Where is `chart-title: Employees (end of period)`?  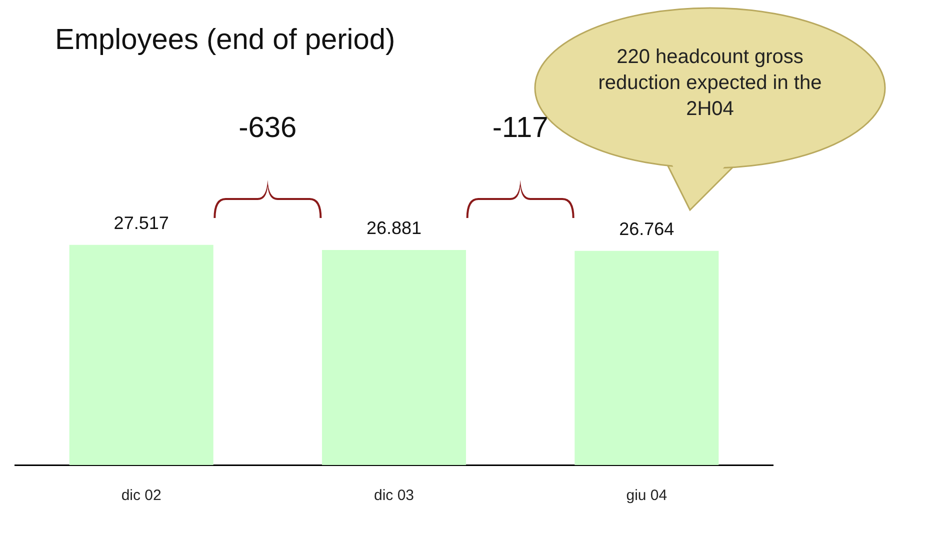
chart-title: Employees (end of period) is located at coordinates (225, 40).